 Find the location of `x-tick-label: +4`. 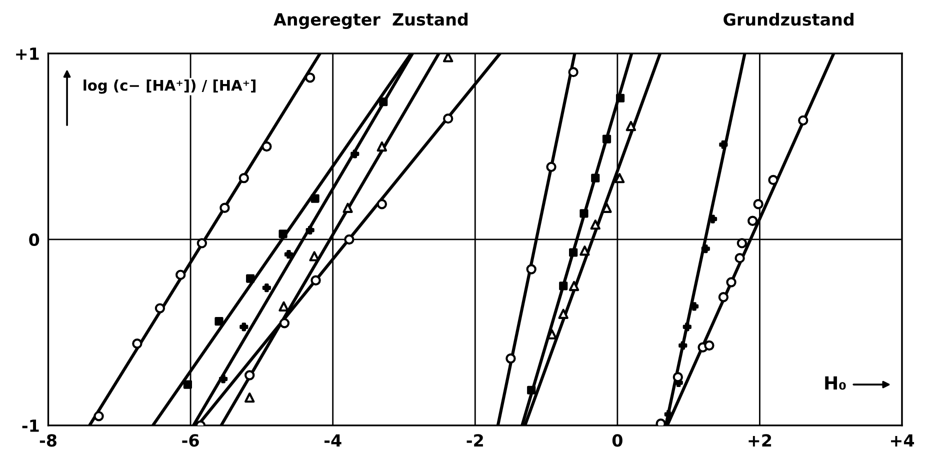

x-tick-label: +4 is located at coordinates (902, 440).